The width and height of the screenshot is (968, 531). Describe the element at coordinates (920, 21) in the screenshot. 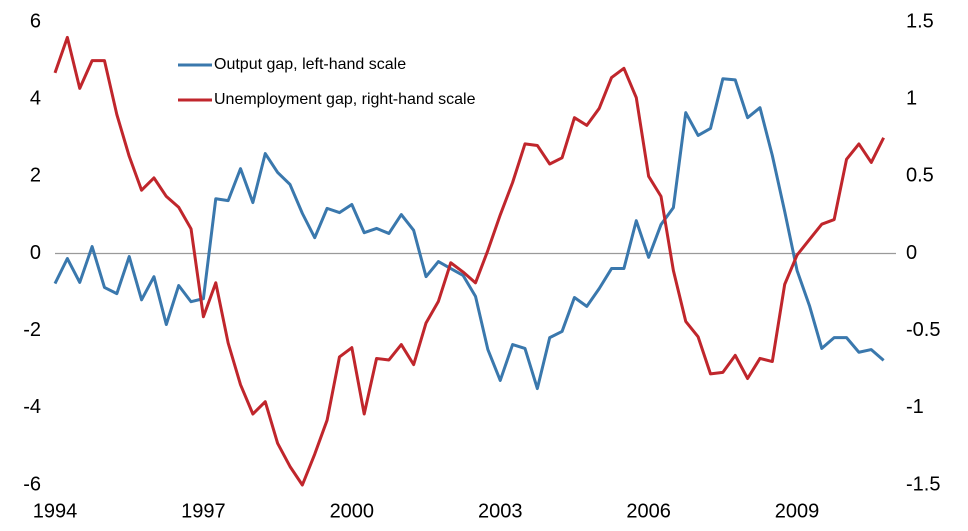

I see `y2-tick-label: 1.5` at that location.